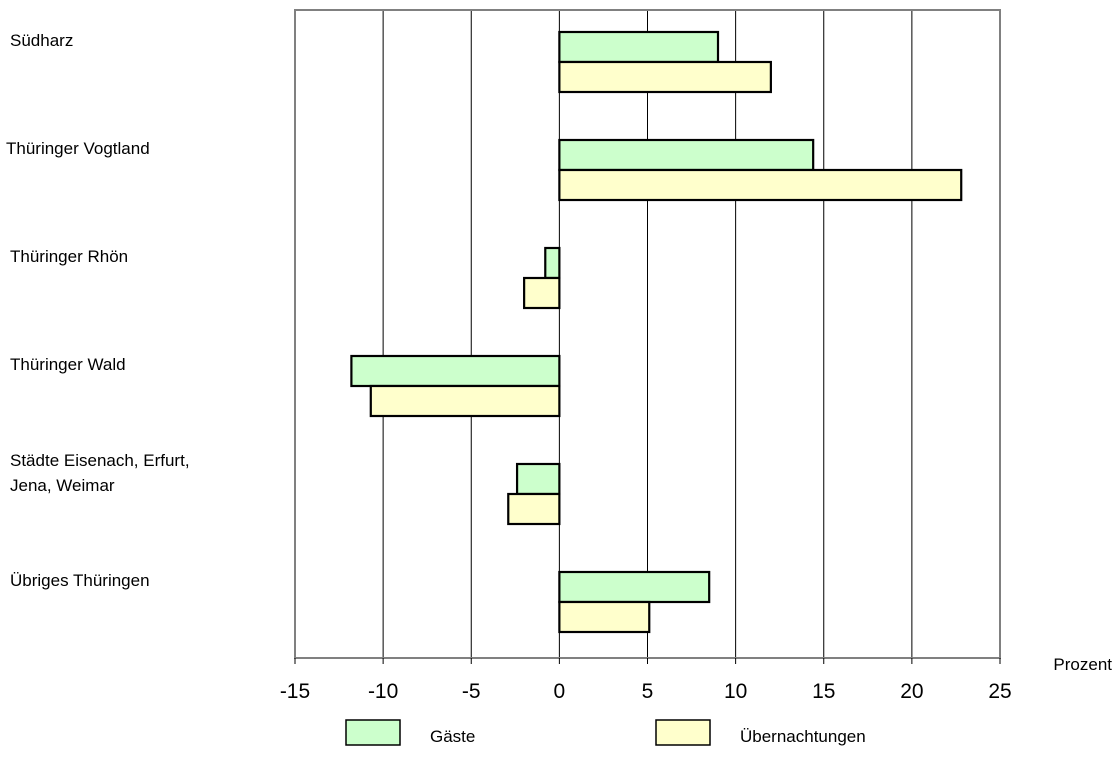  What do you see at coordinates (383, 691) in the screenshot?
I see `x-tick-label: -10` at bounding box center [383, 691].